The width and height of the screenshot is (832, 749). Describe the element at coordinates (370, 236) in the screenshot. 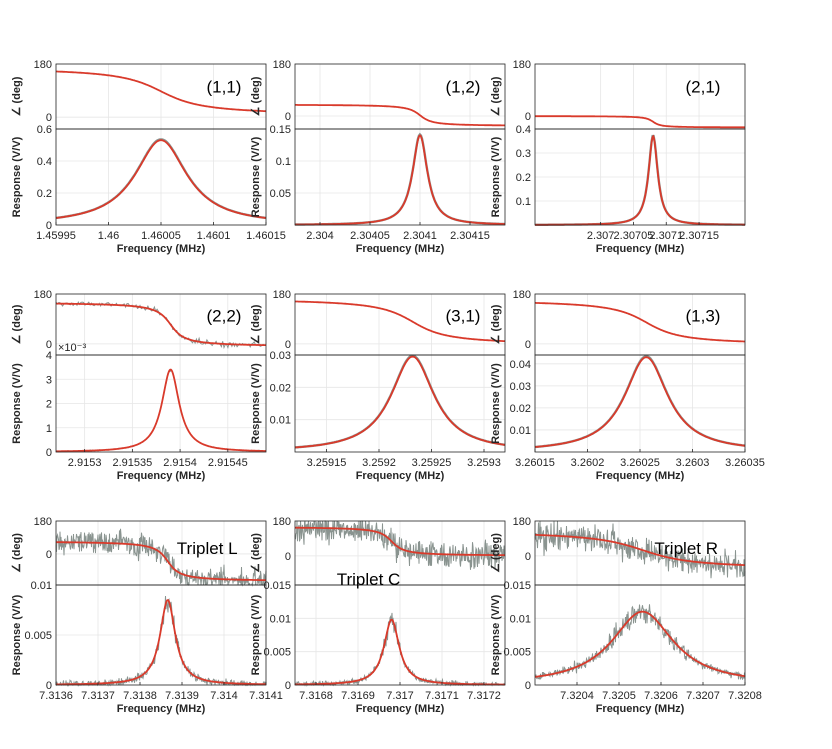

I see `x-tick-label: 2.30405` at that location.